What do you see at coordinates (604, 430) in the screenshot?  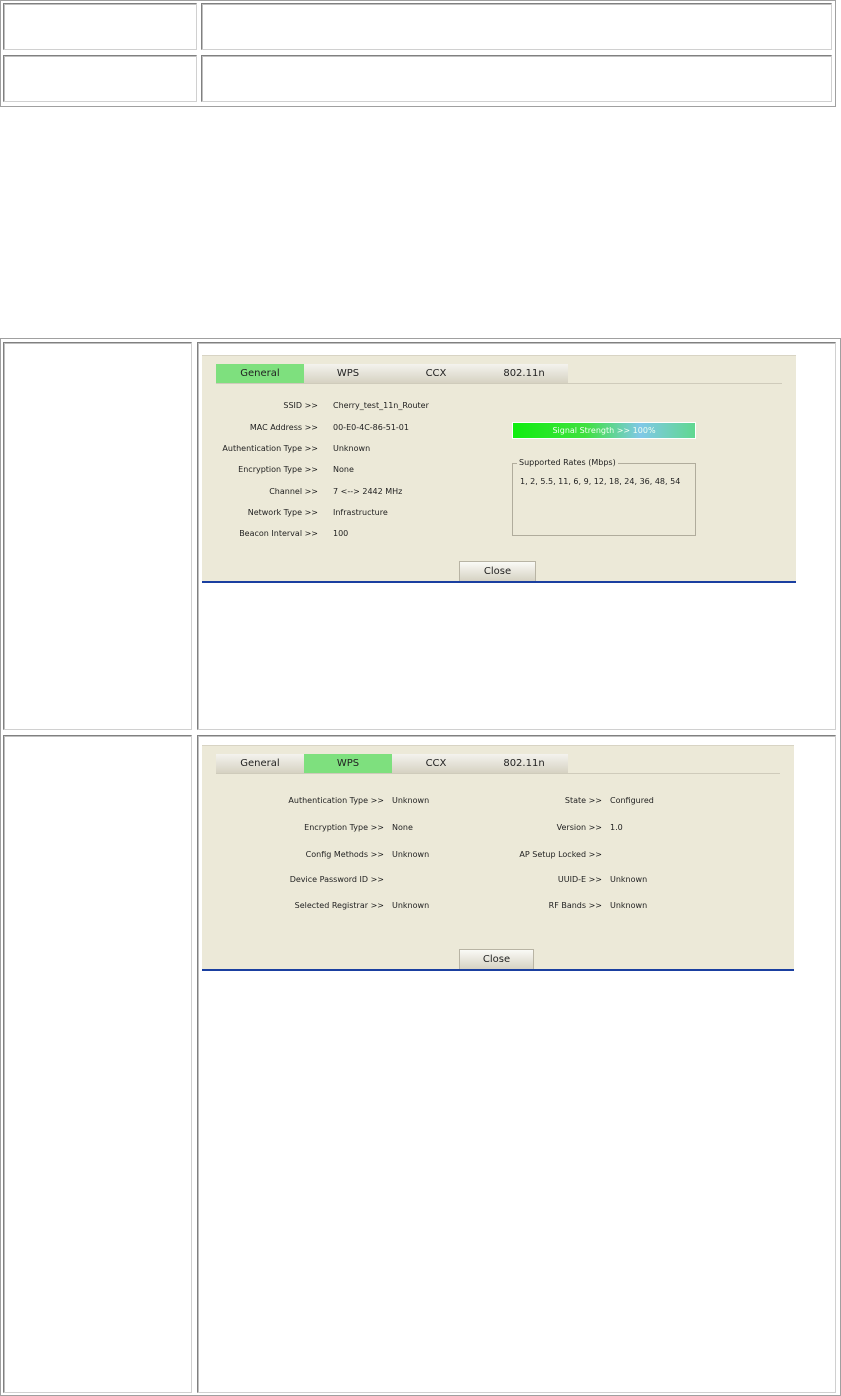 I see `signal-strength-bar: Signal Strength >> 100%` at bounding box center [604, 430].